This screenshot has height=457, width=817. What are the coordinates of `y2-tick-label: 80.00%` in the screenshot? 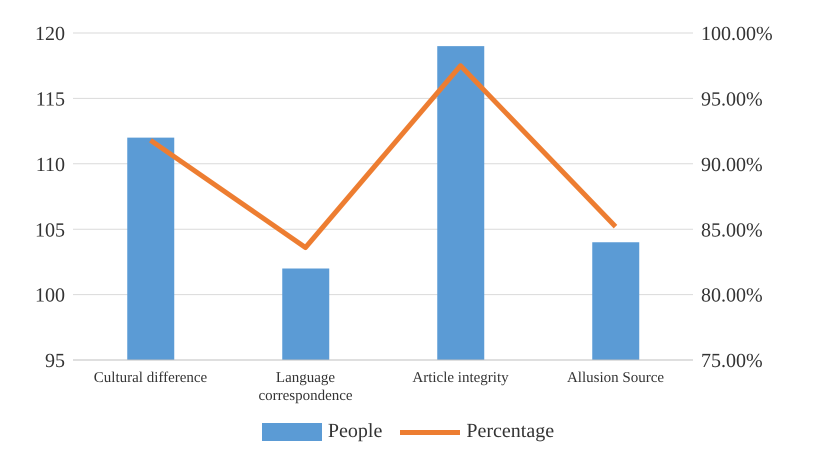 It's located at (732, 295).